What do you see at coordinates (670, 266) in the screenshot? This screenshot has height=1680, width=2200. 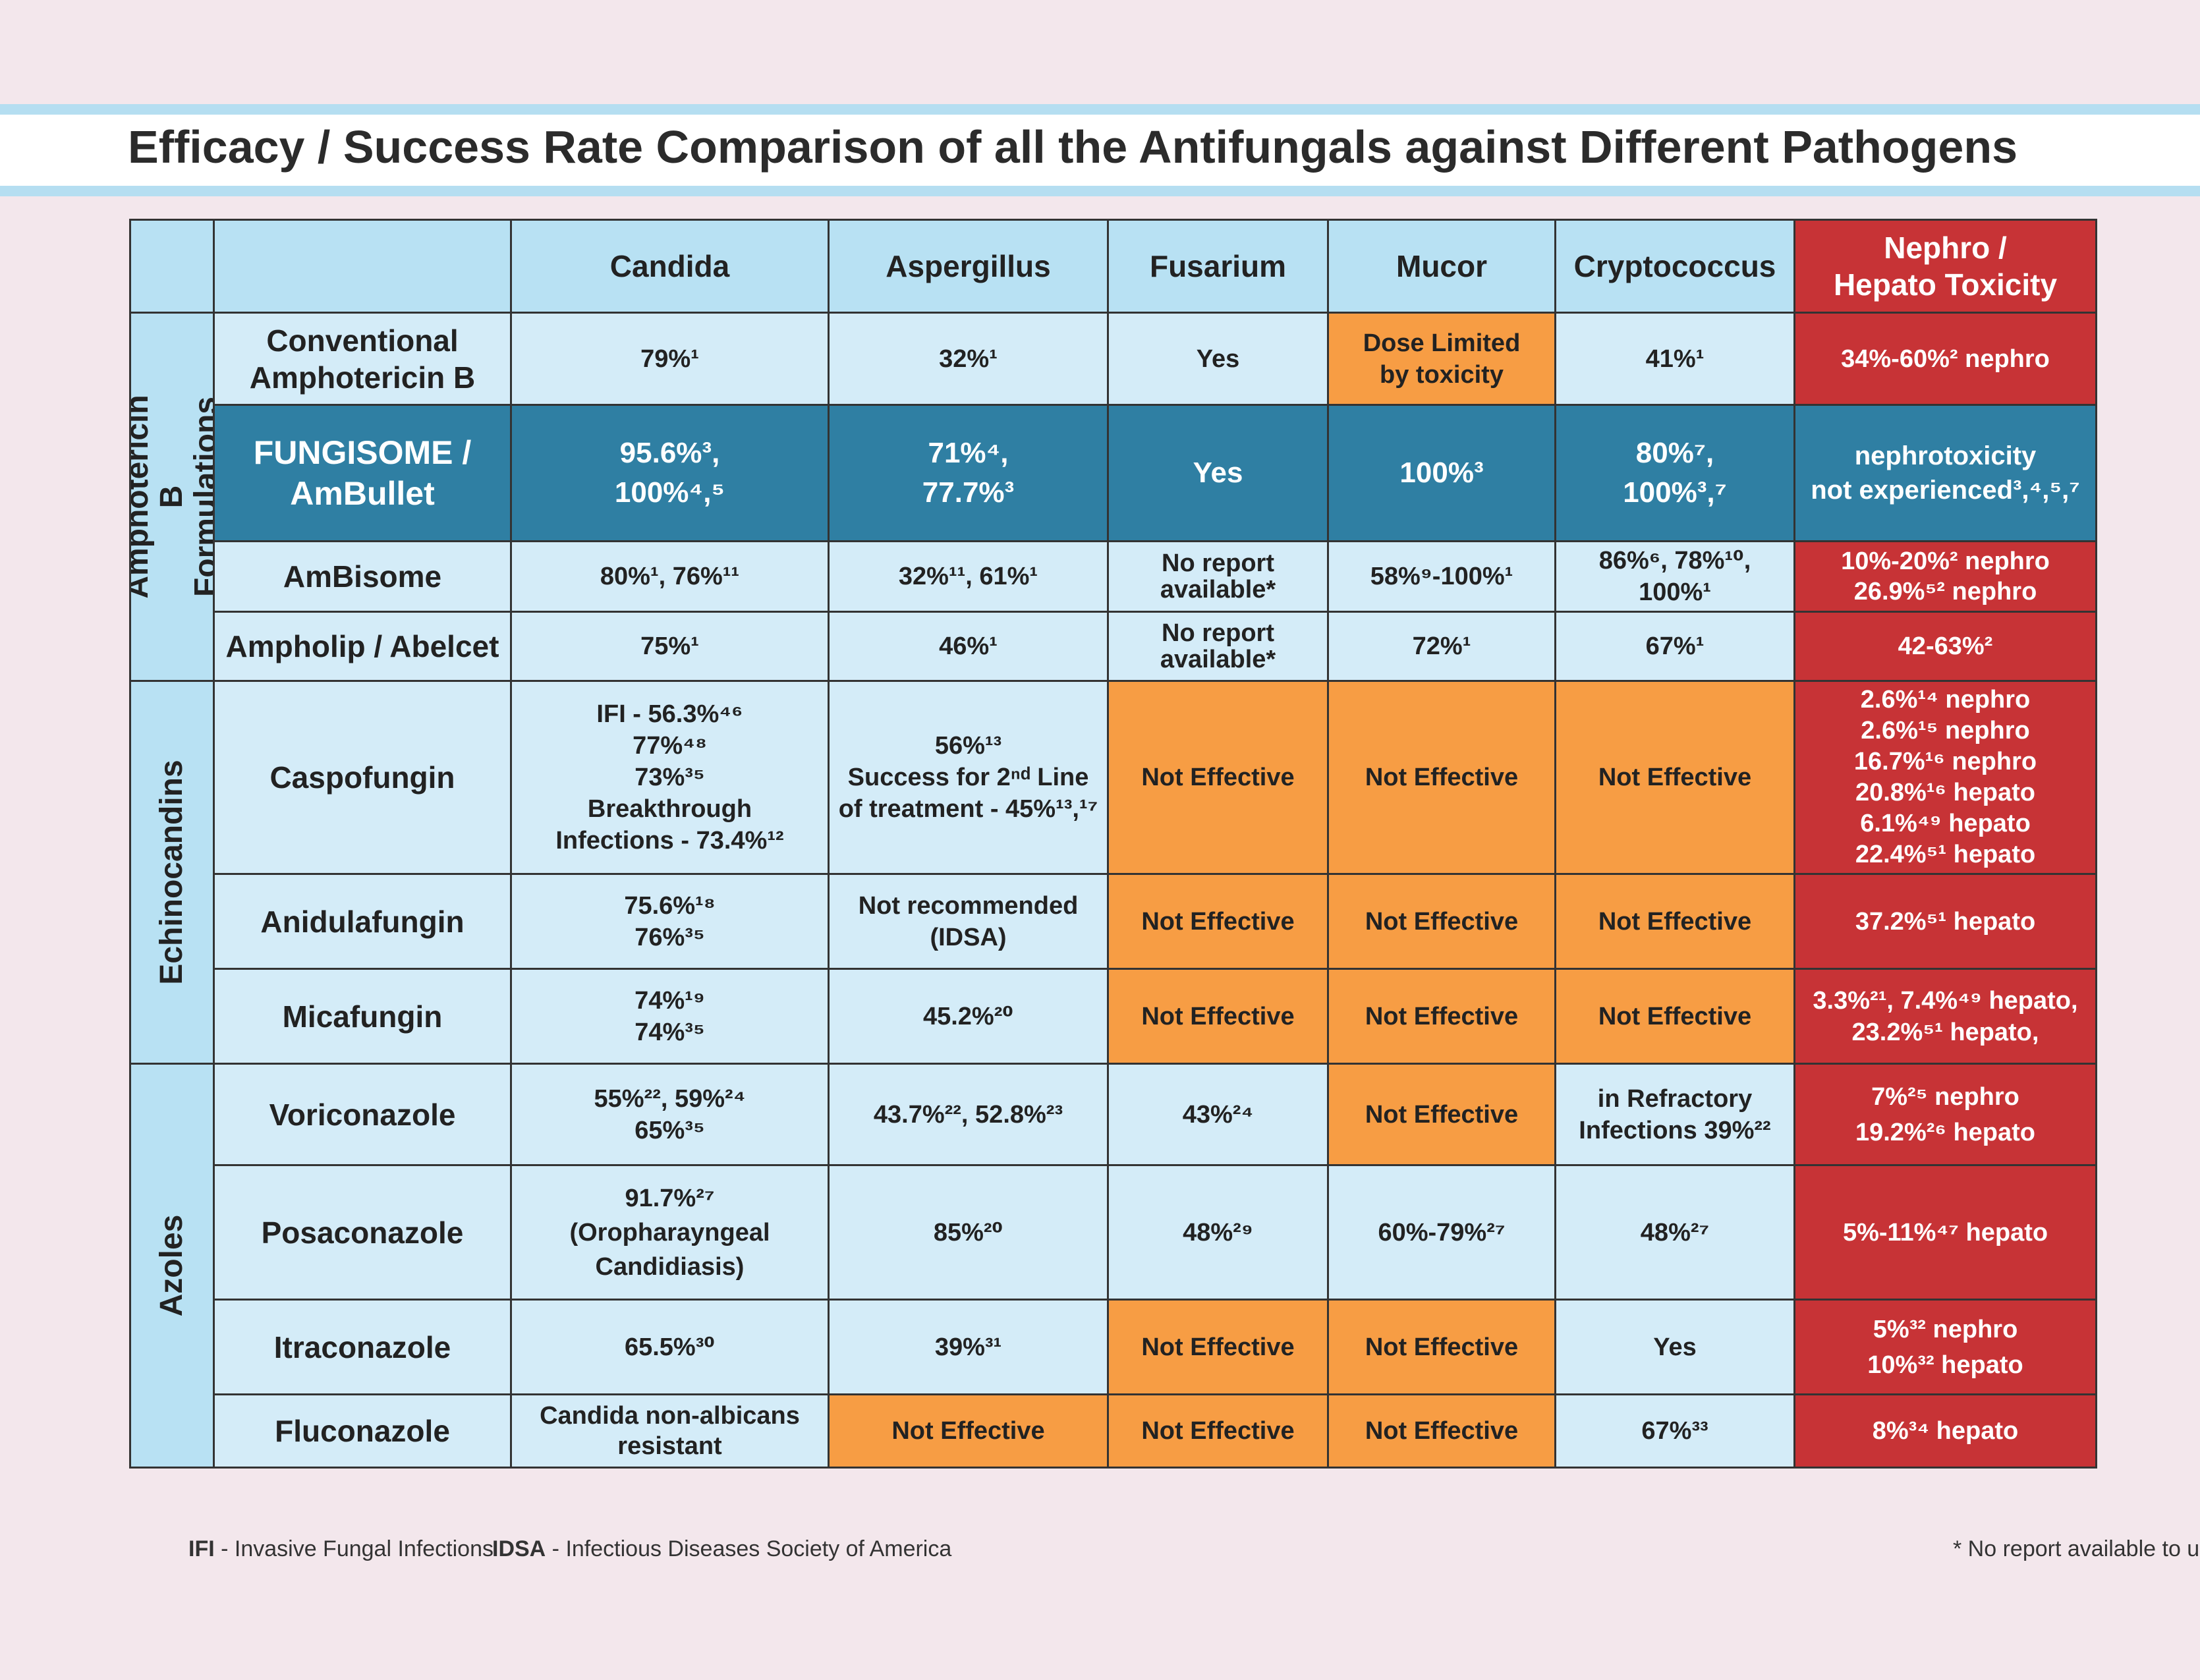 I see `col-header-candida: Candida` at bounding box center [670, 266].